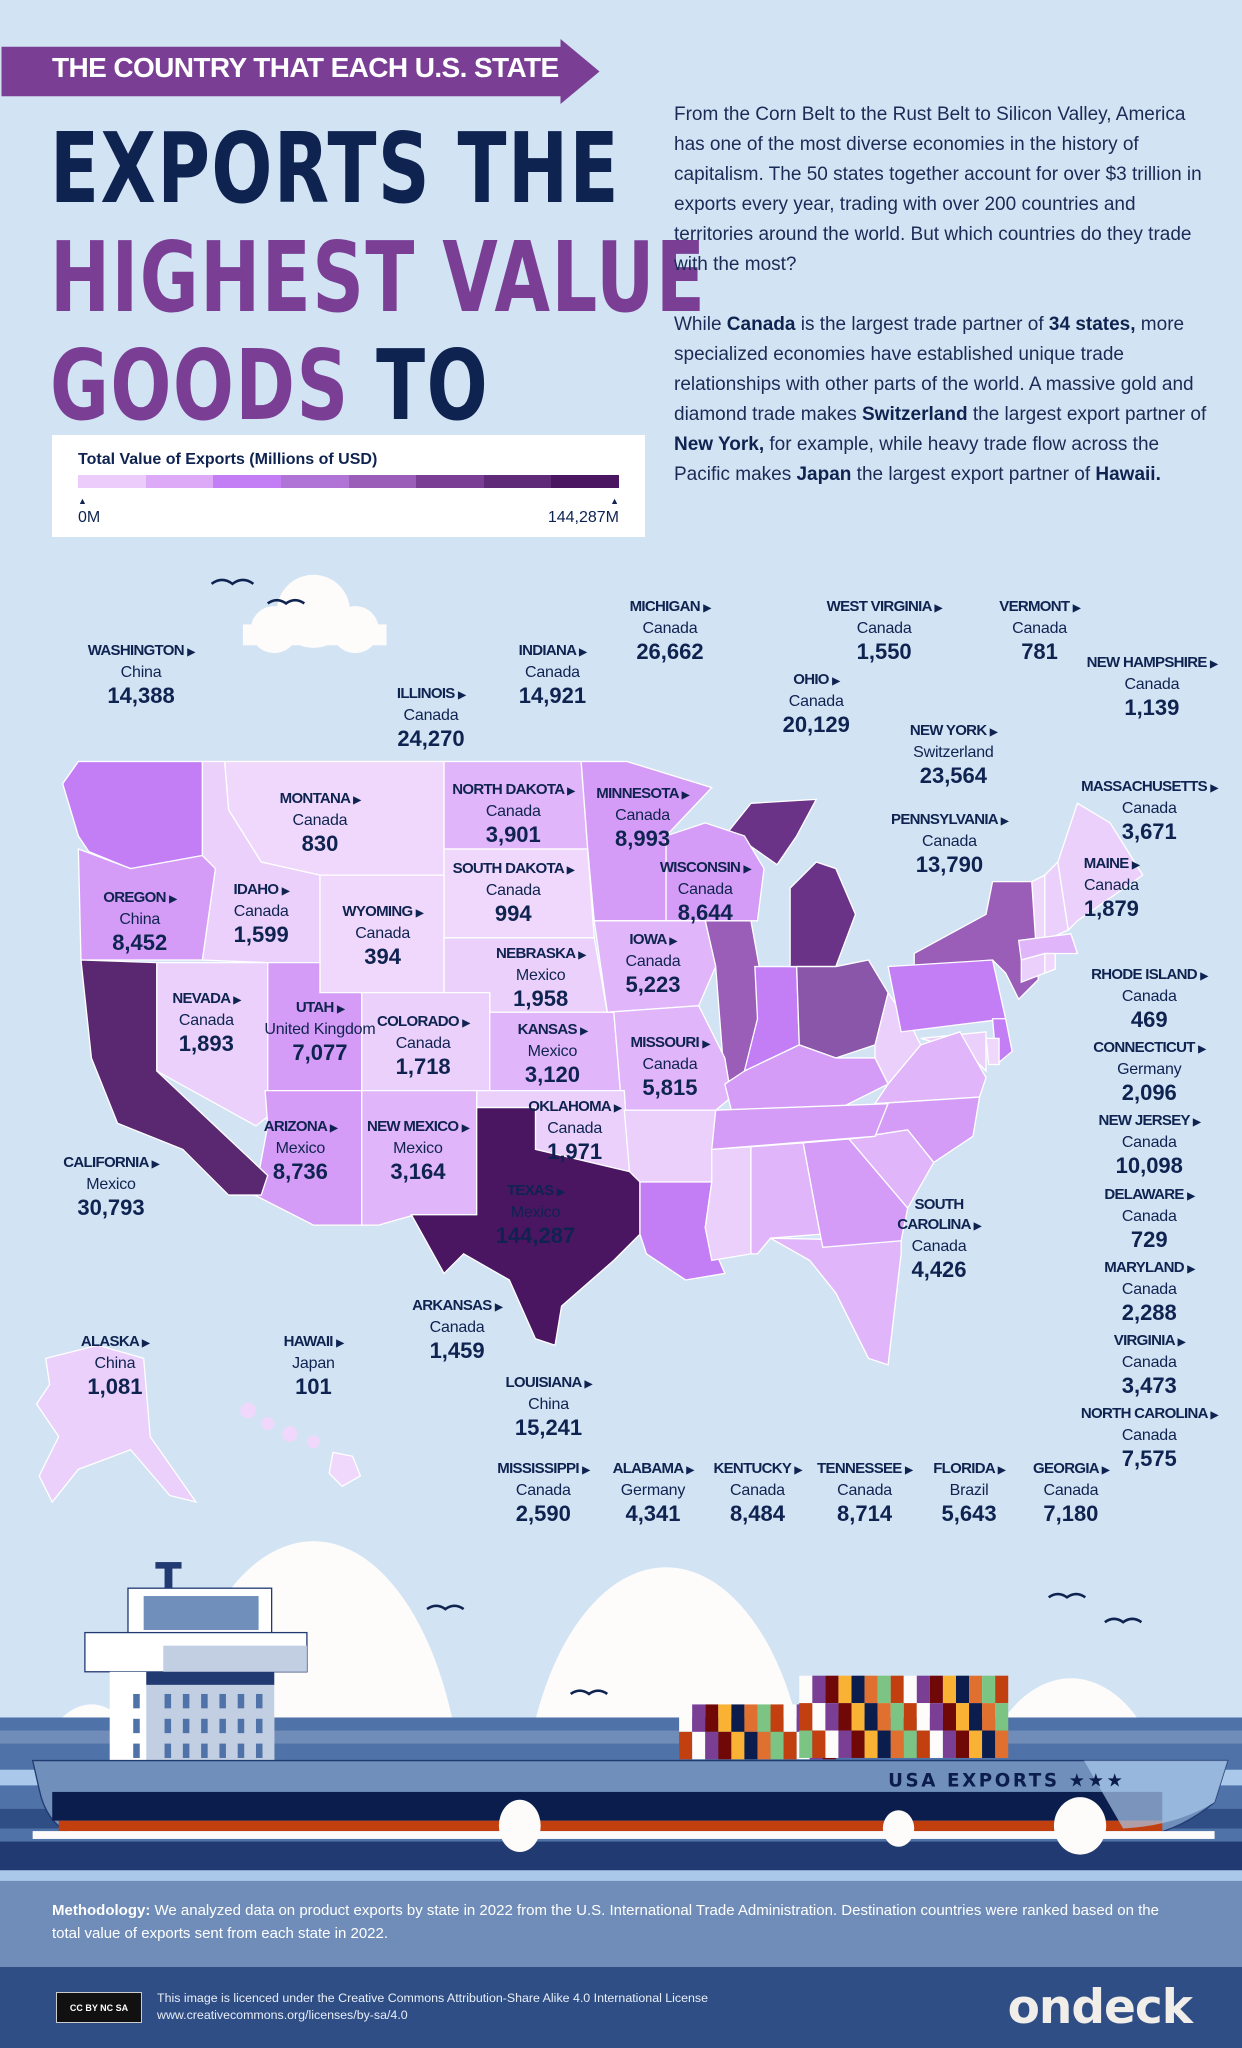 The height and width of the screenshot is (2048, 1242). What do you see at coordinates (261, 935) in the screenshot?
I see `state-value: 1,599` at bounding box center [261, 935].